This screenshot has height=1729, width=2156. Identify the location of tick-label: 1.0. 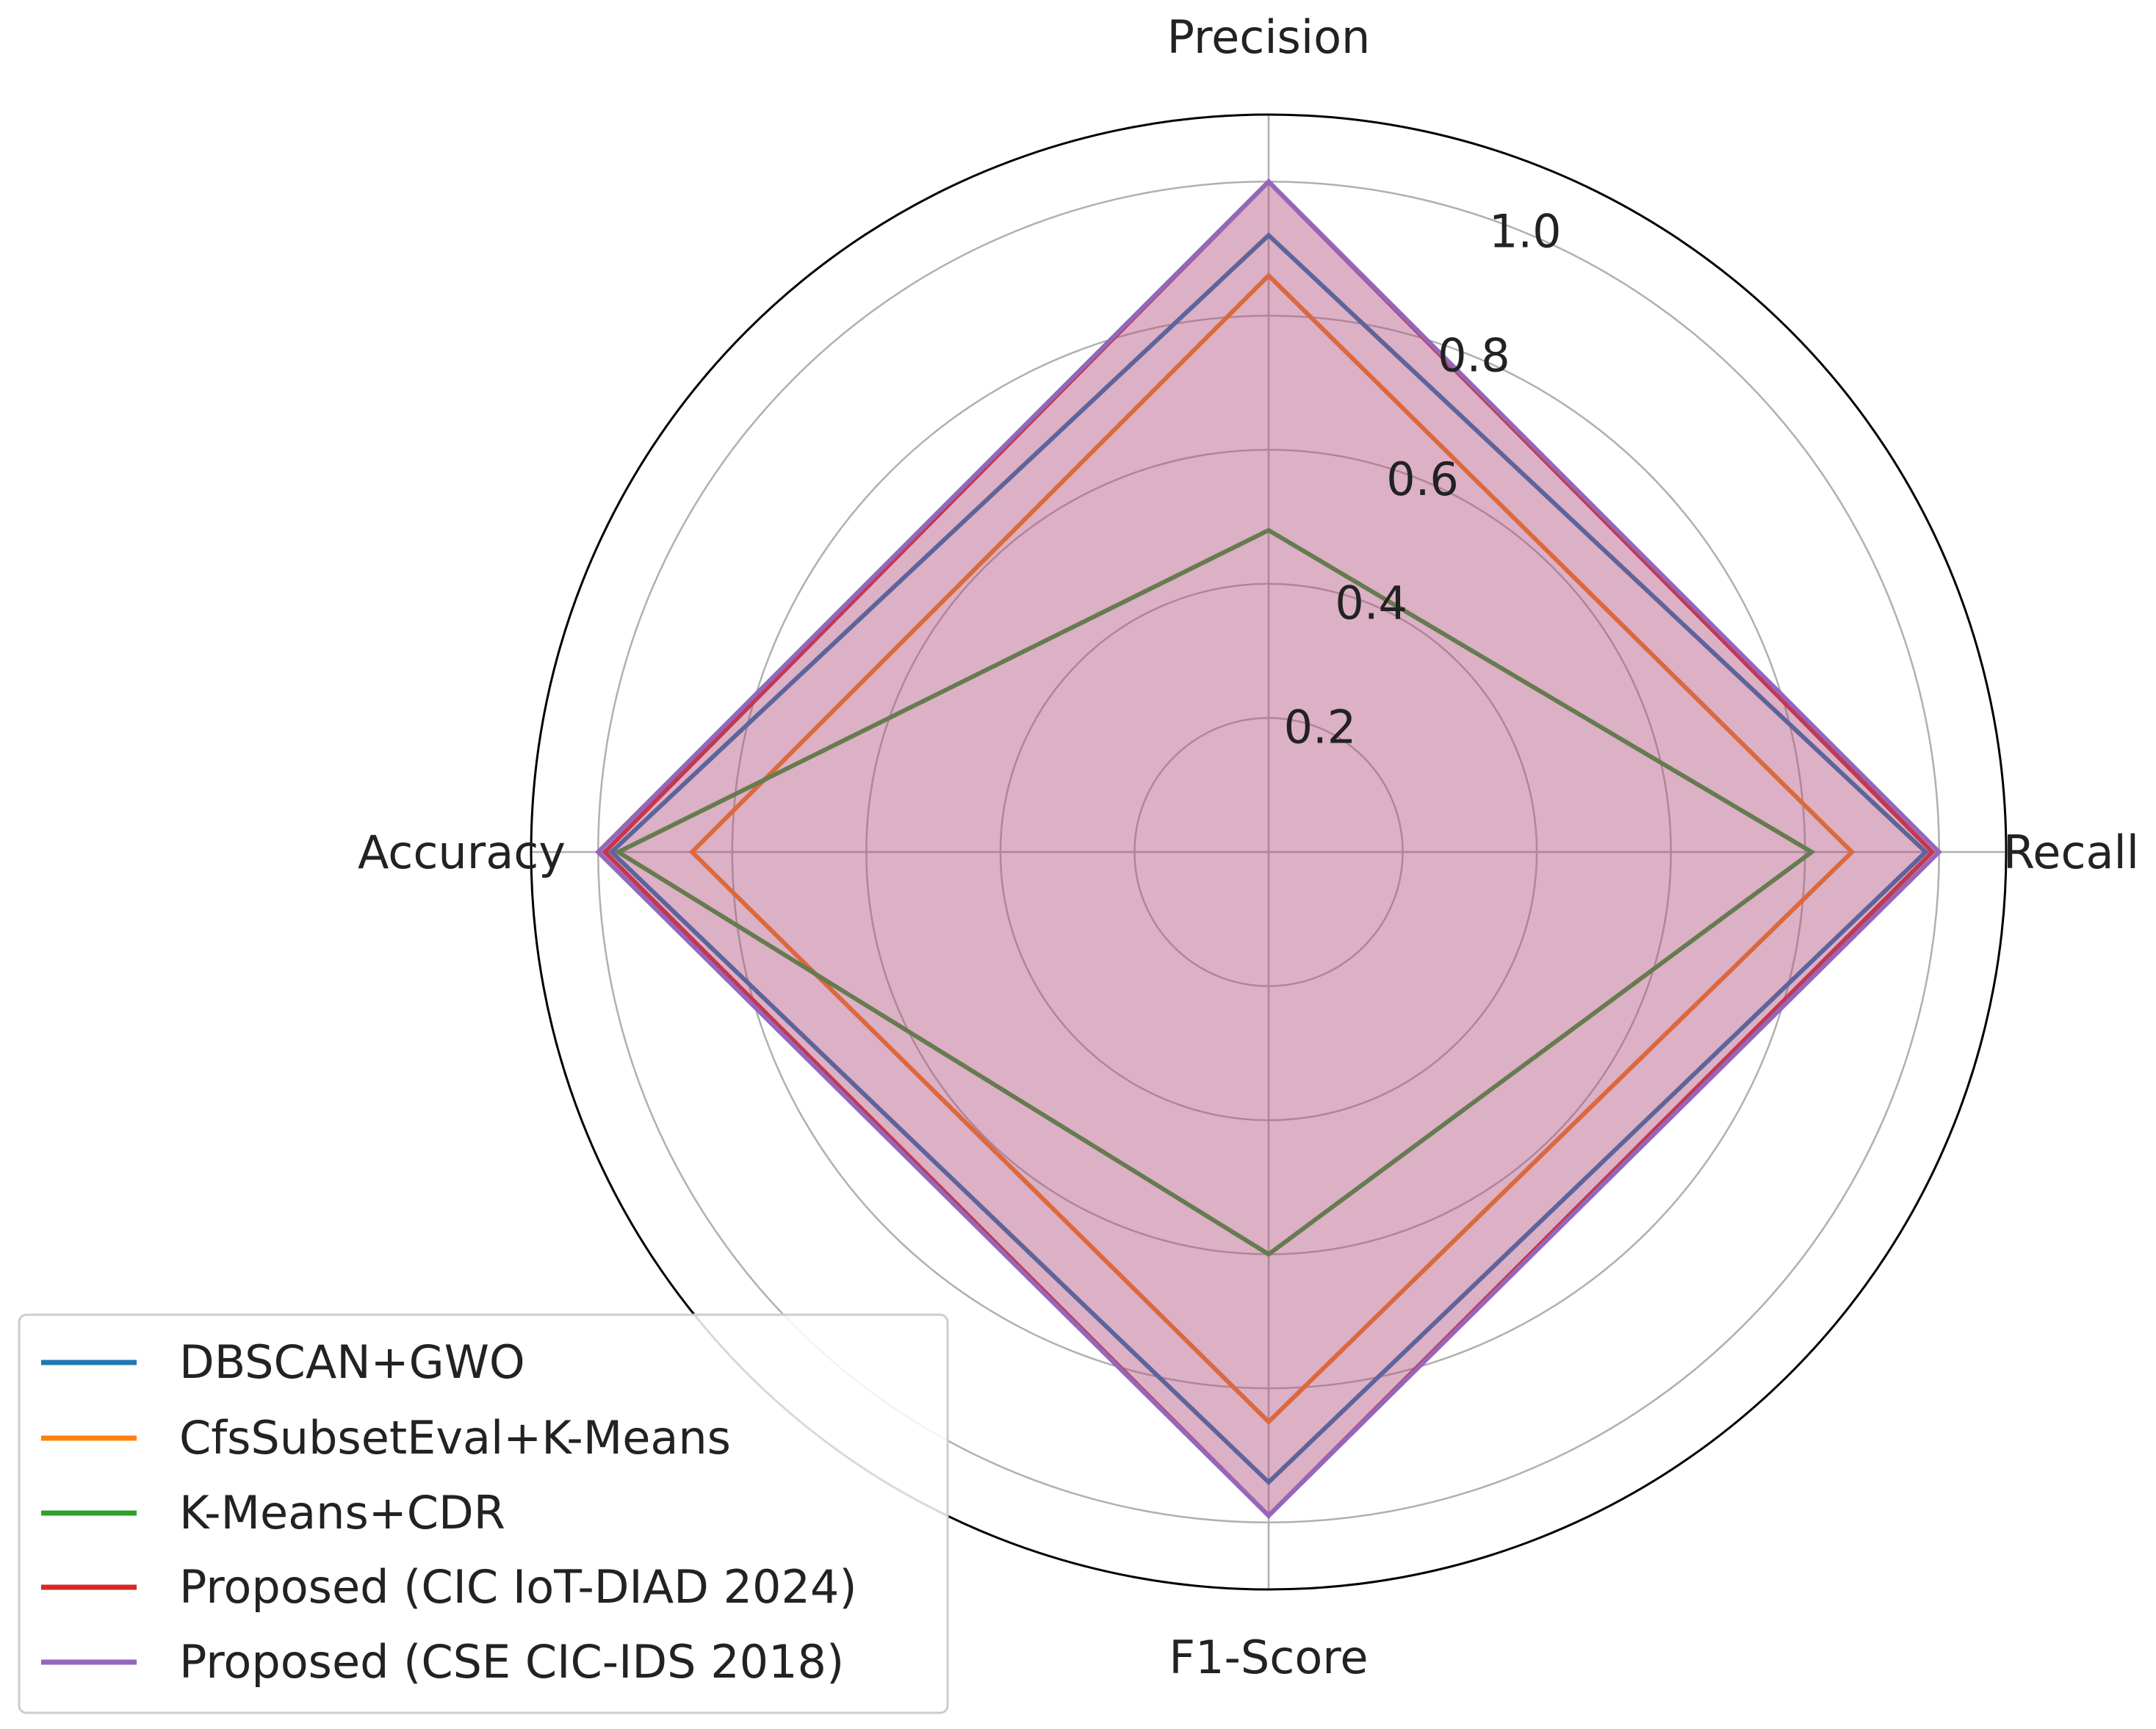
(1525, 232).